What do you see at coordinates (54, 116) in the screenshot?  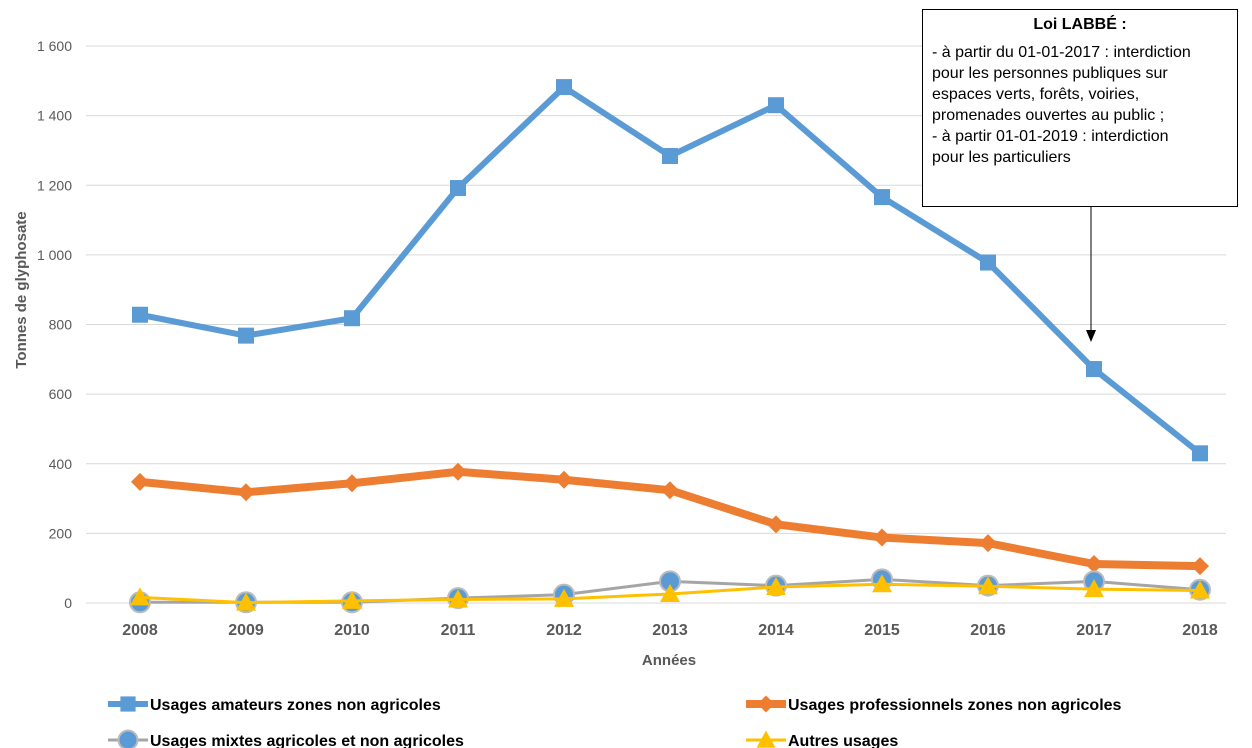 I see `y-tick-label: 1 400` at bounding box center [54, 116].